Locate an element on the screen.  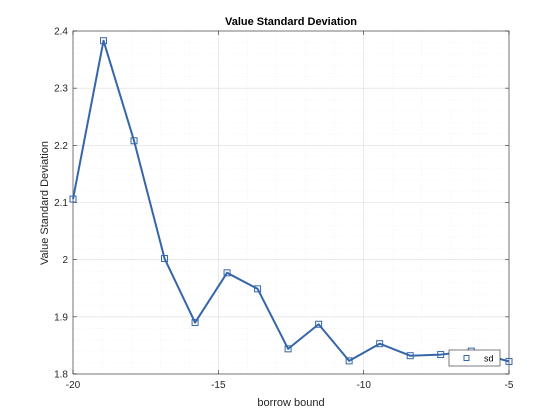
y-tick-label: 2.2 is located at coordinates (61, 146).